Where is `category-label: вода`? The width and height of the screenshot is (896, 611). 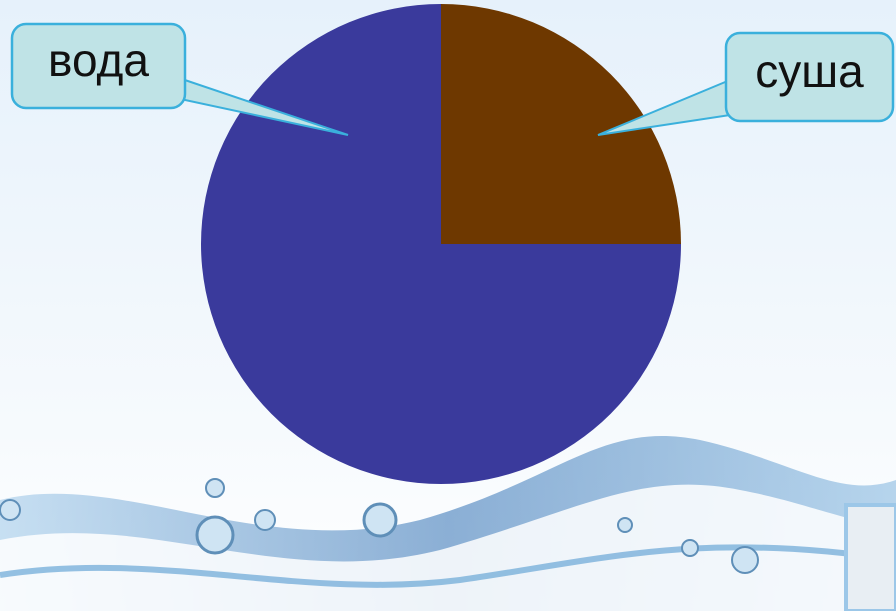 category-label: вода is located at coordinates (98, 60).